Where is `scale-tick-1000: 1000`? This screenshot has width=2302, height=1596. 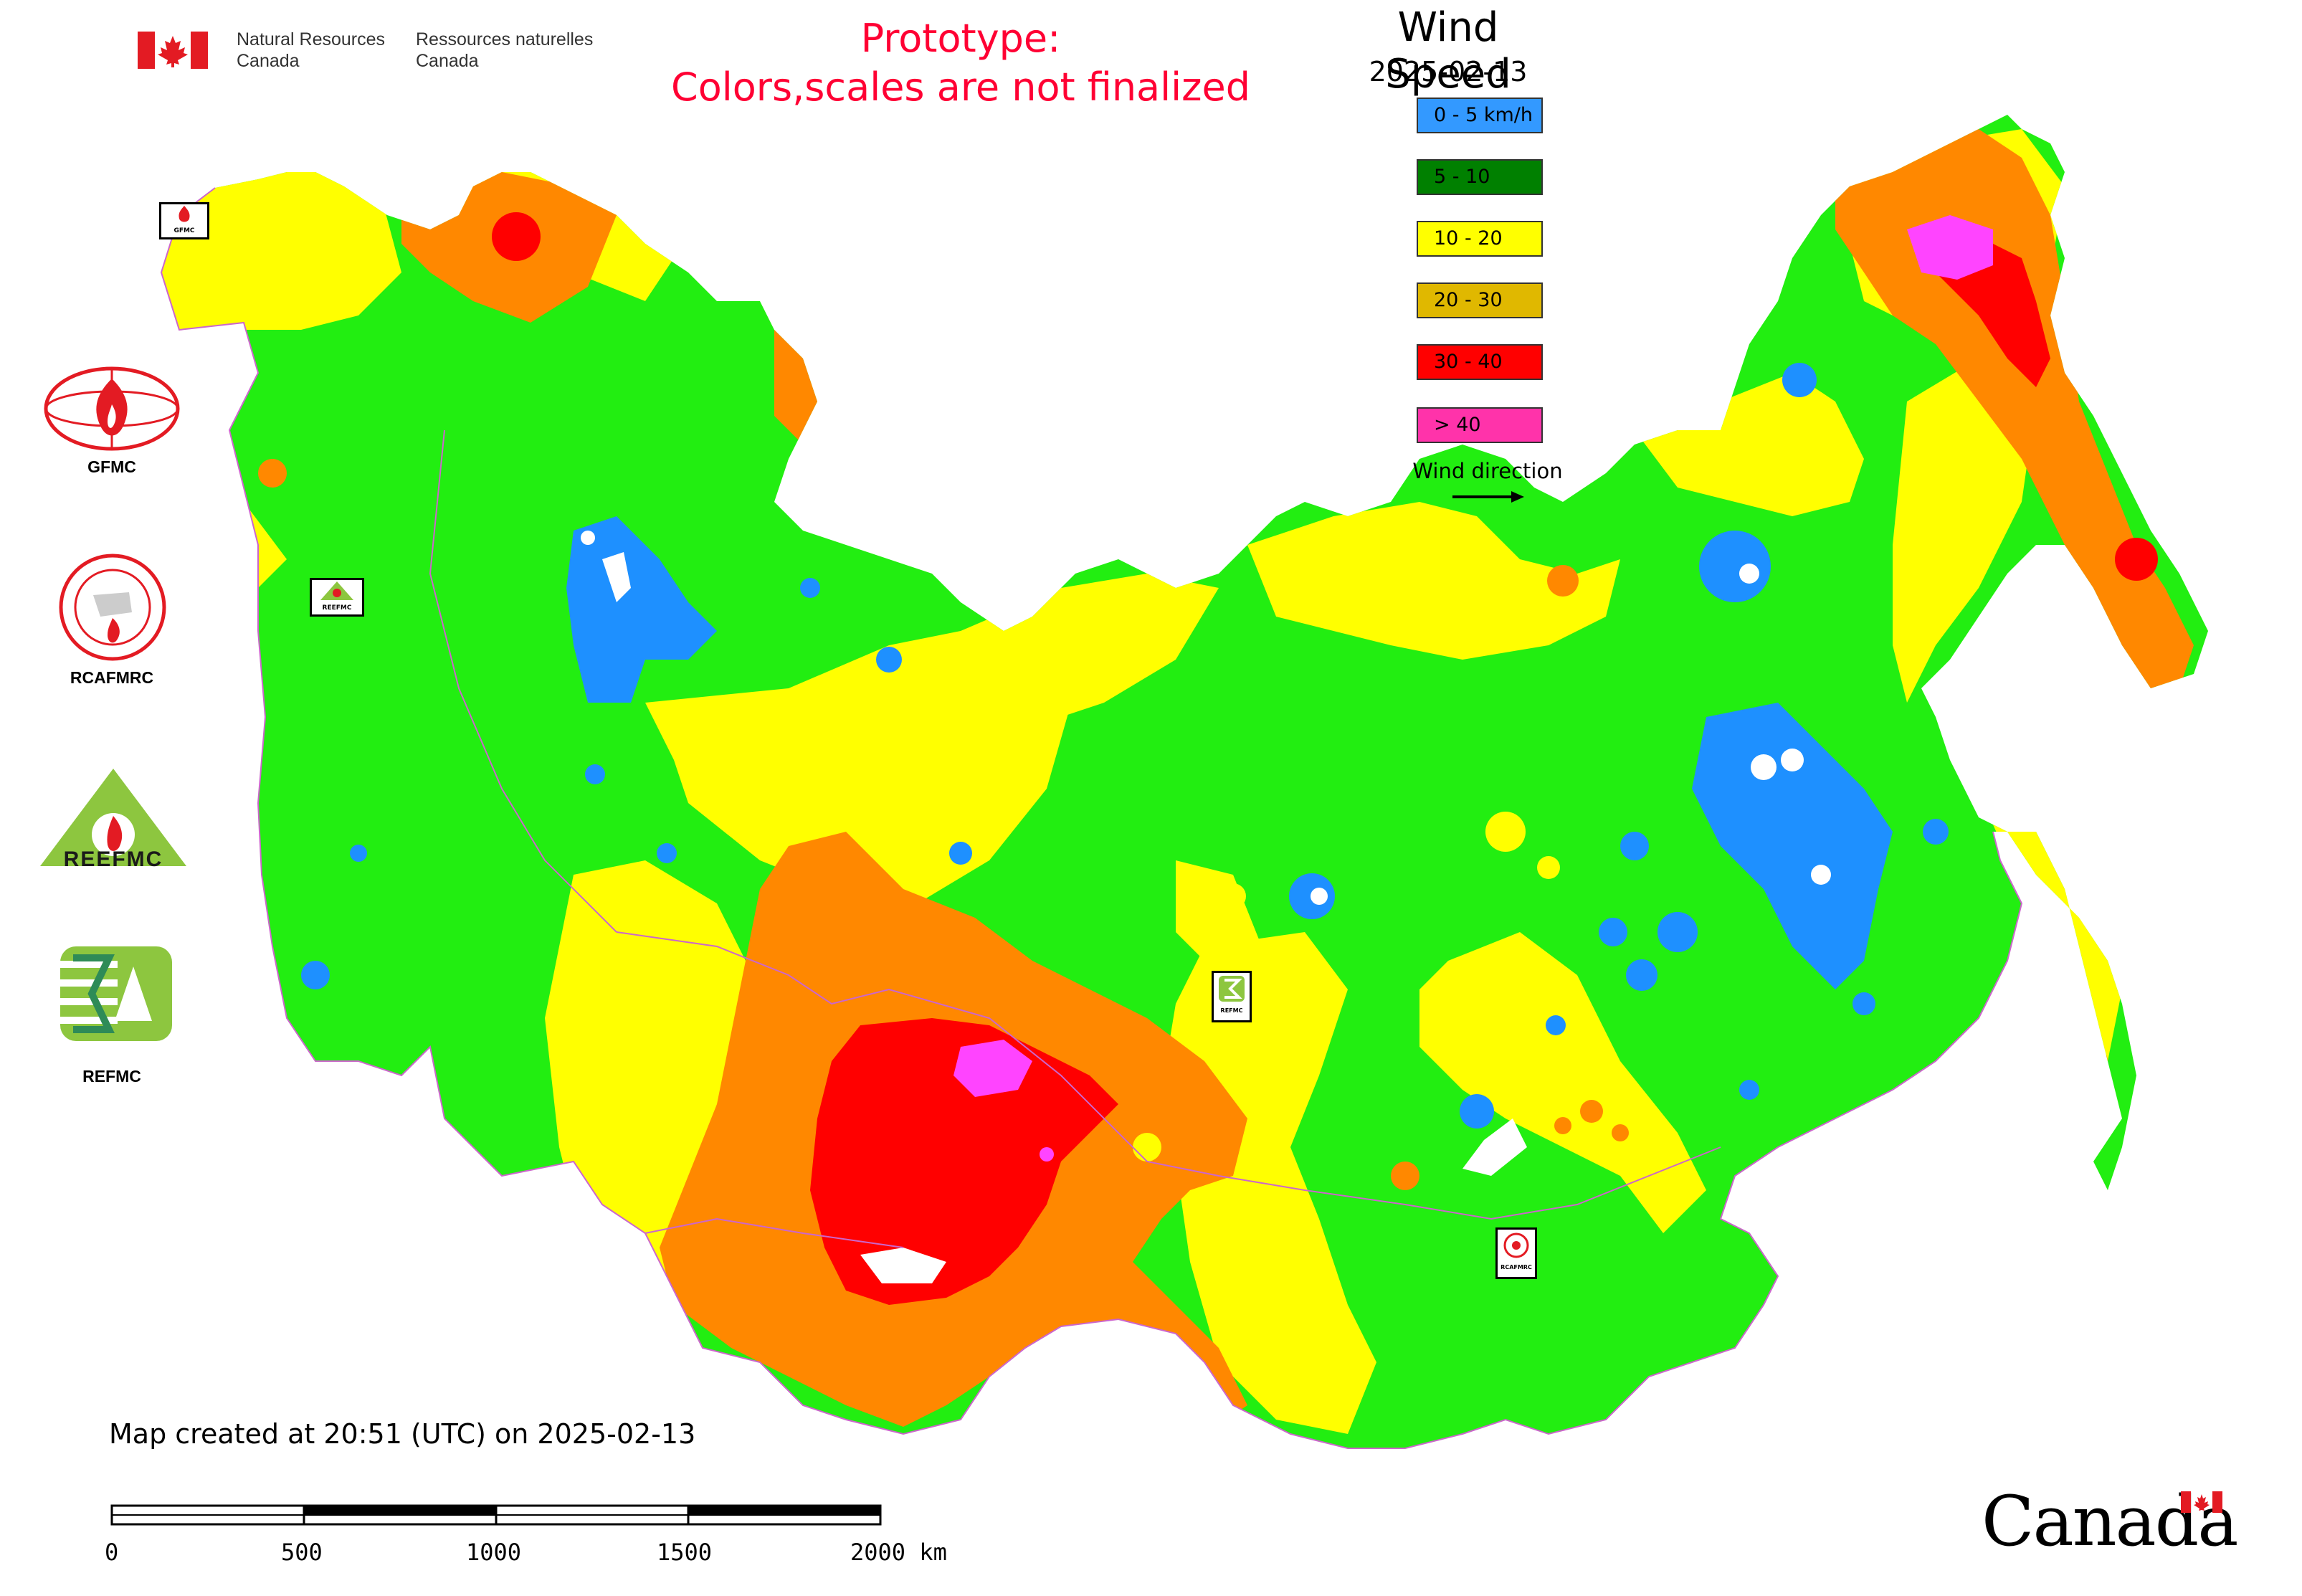 scale-tick-1000: 1000 is located at coordinates (494, 1552).